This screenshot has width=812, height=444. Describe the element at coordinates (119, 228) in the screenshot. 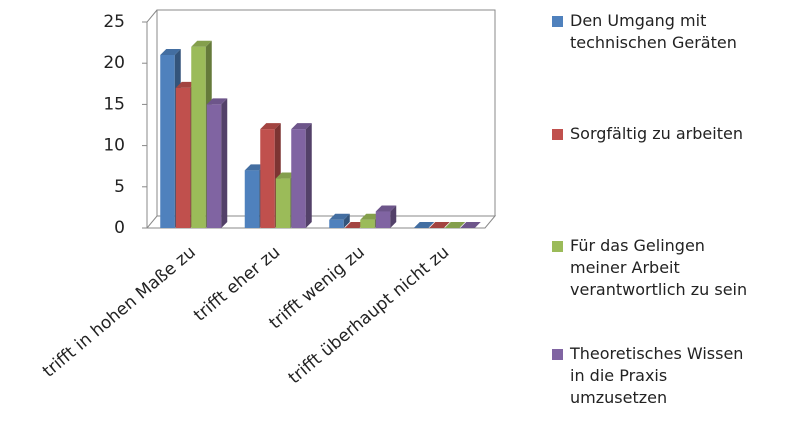

I see `y-tick-label: 0` at that location.